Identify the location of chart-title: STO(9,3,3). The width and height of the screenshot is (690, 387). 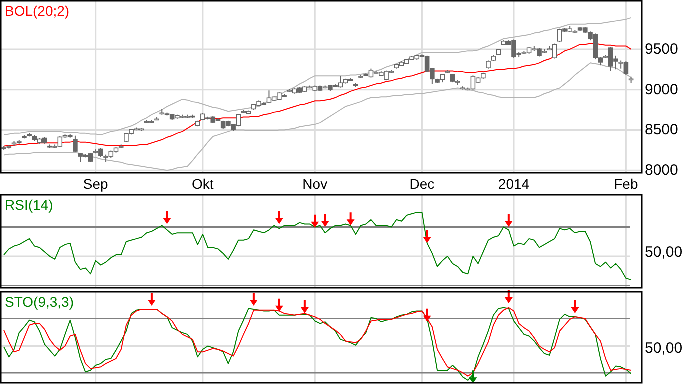
(39, 302).